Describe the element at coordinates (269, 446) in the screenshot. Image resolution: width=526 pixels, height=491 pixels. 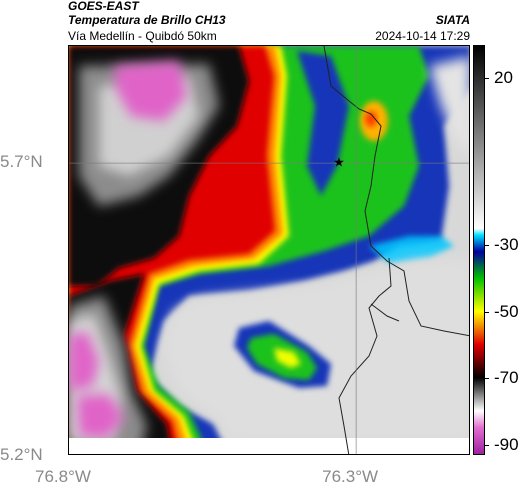
I see `no-data-strip` at that location.